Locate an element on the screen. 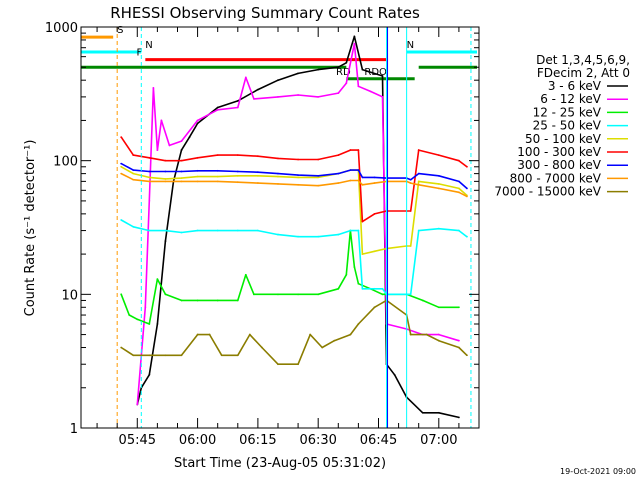 Image resolution: width=640 pixels, height=480 pixels. x-tick-label-5: 07:00 is located at coordinates (438, 440).